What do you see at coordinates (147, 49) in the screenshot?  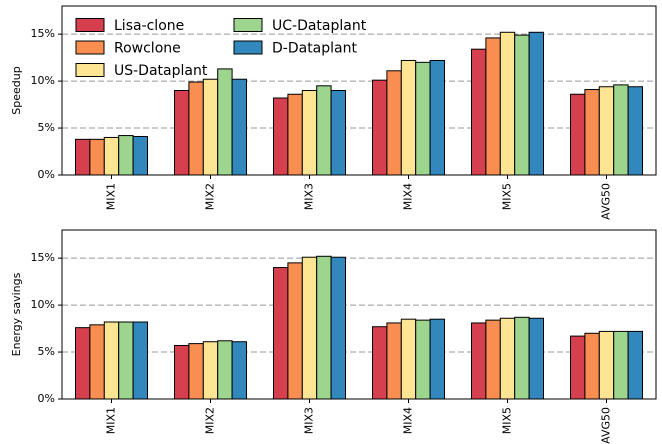 I see `legend-label: Rowclone` at bounding box center [147, 49].